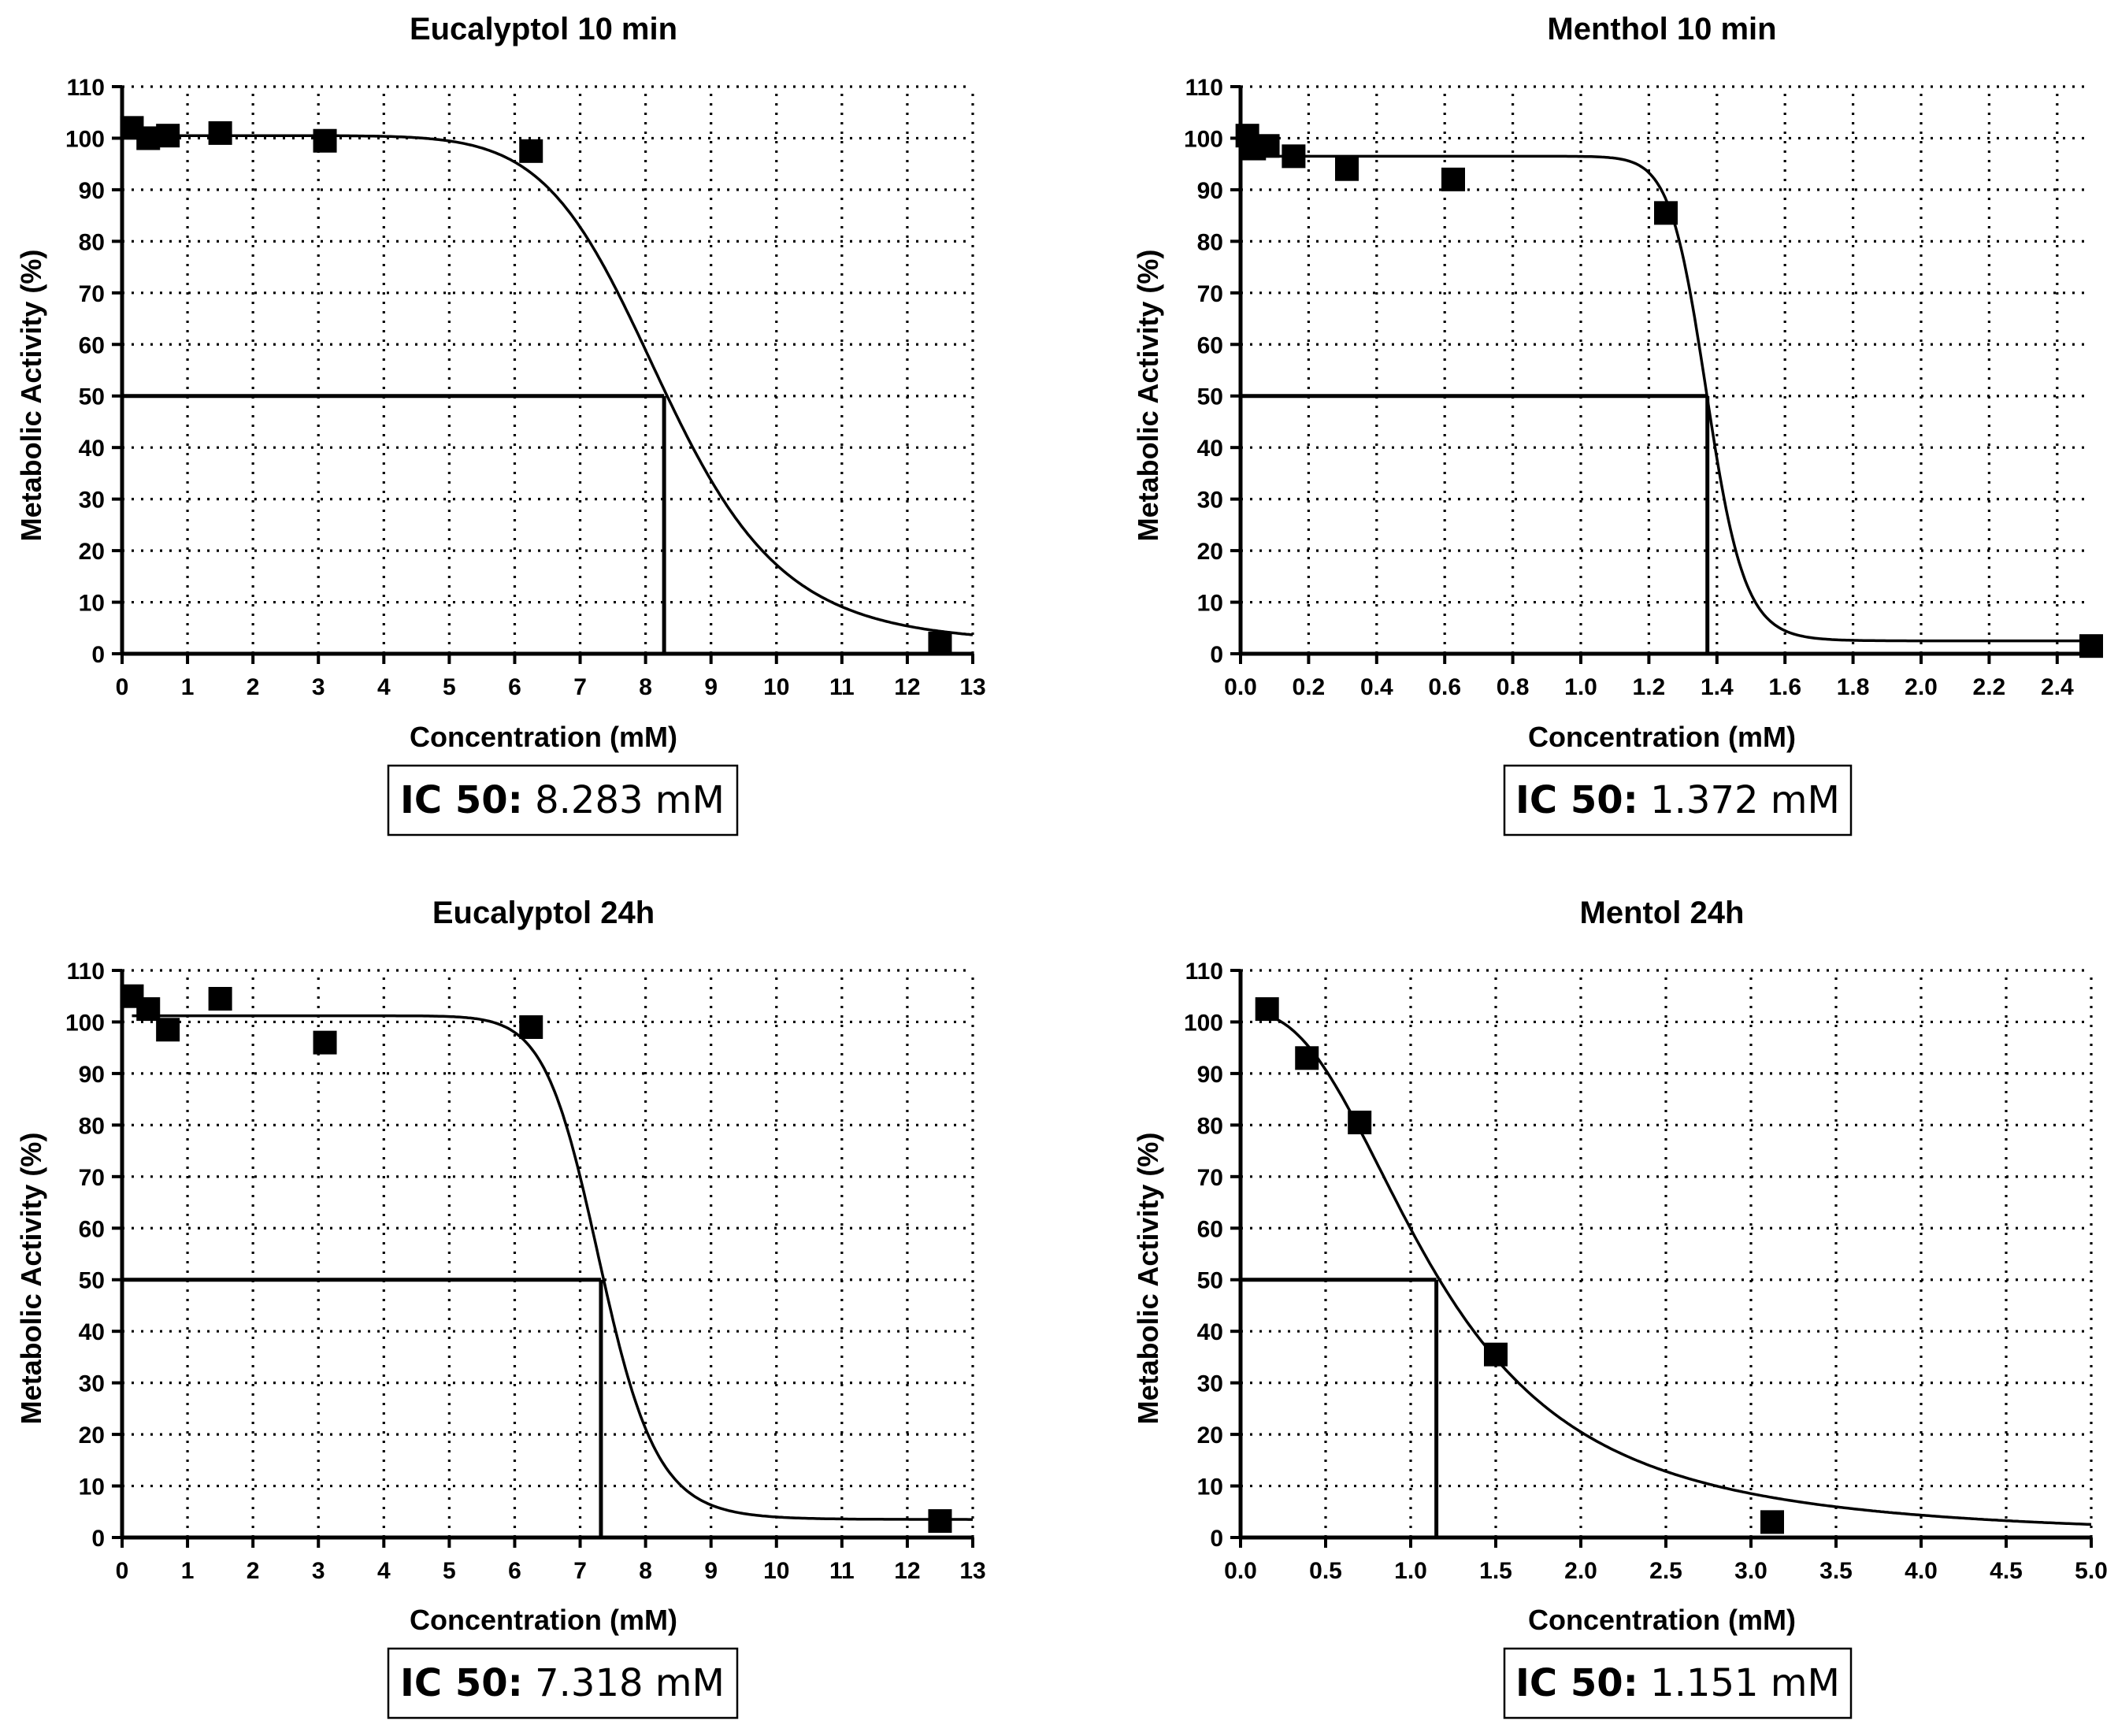  What do you see at coordinates (1836, 1571) in the screenshot?
I see `x-tick-label: 3.5` at bounding box center [1836, 1571].